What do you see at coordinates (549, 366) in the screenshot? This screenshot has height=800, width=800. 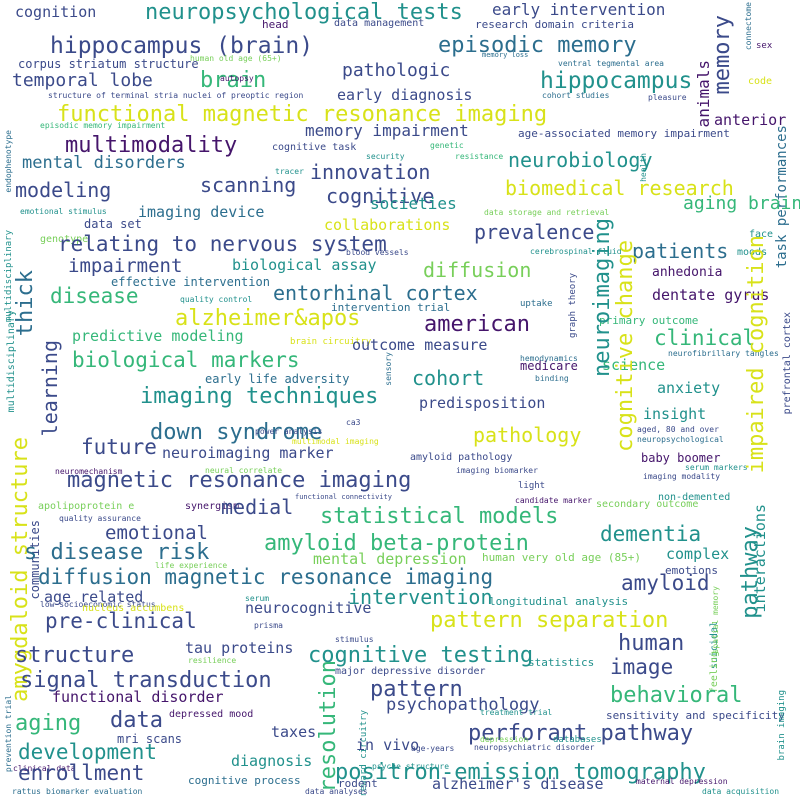 I see `word-medicare: medicare` at bounding box center [549, 366].